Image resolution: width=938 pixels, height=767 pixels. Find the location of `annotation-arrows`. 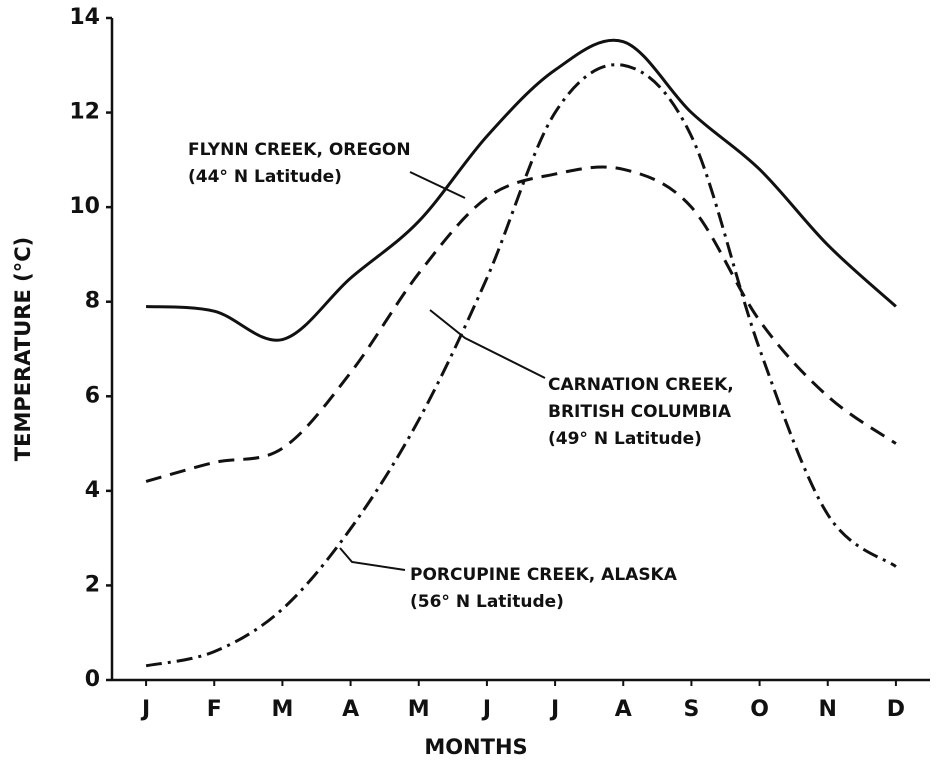

annotation-arrows is located at coordinates (442, 371).